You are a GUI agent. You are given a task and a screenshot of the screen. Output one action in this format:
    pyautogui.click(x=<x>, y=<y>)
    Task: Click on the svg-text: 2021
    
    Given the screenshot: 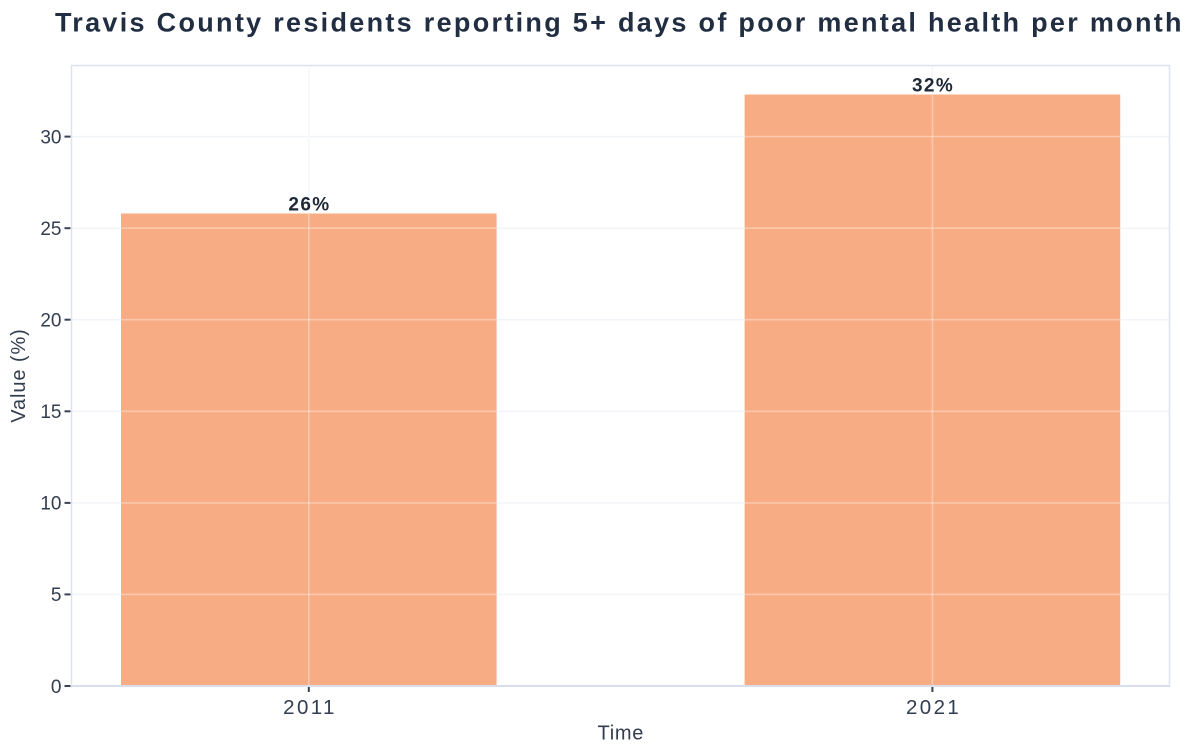 What is the action you would take?
    pyautogui.click(x=933, y=707)
    